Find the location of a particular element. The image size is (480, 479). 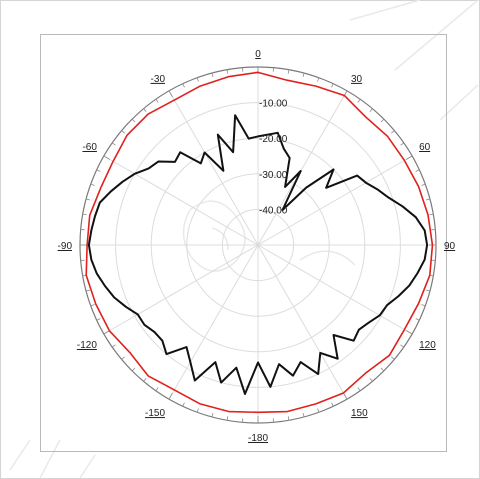

angle-tick-label: -120 is located at coordinates (87, 345).